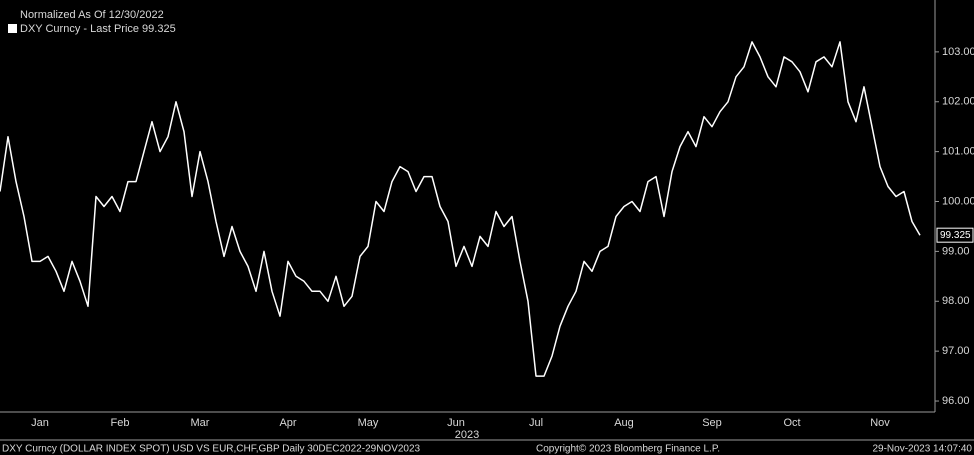 This screenshot has width=974, height=455. Describe the element at coordinates (922, 449) in the screenshot. I see `footer-right: 29-Nov-2023 14:07:40` at that location.